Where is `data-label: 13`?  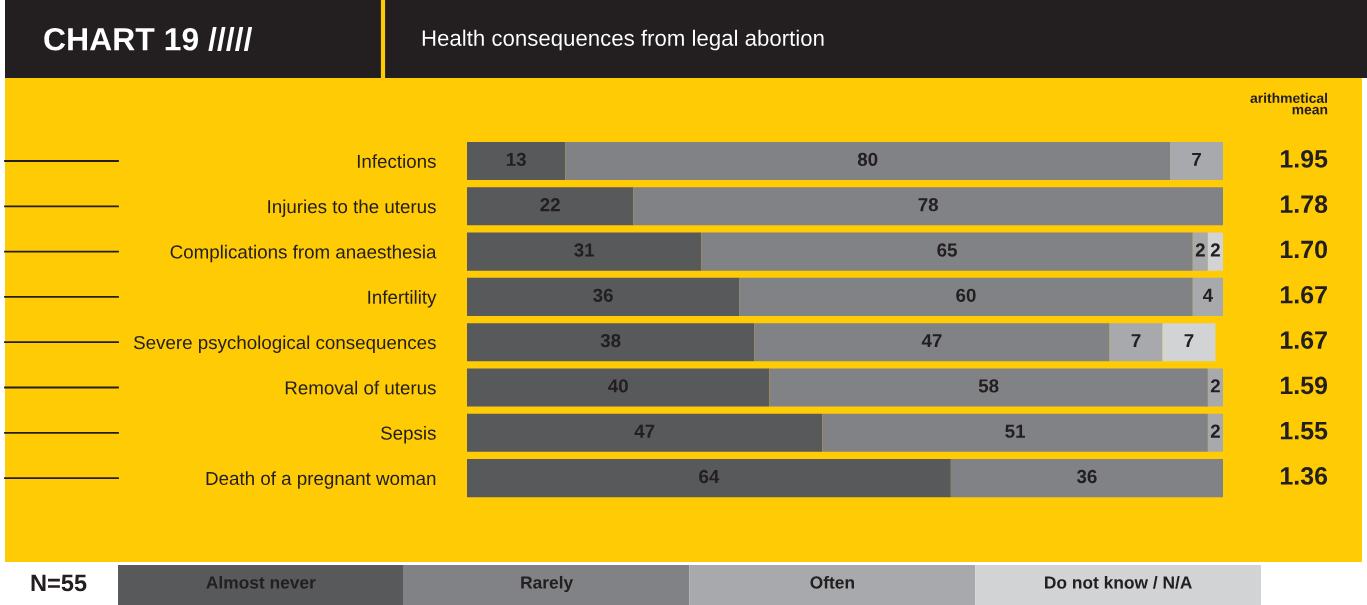 data-label: 13 is located at coordinates (516, 159).